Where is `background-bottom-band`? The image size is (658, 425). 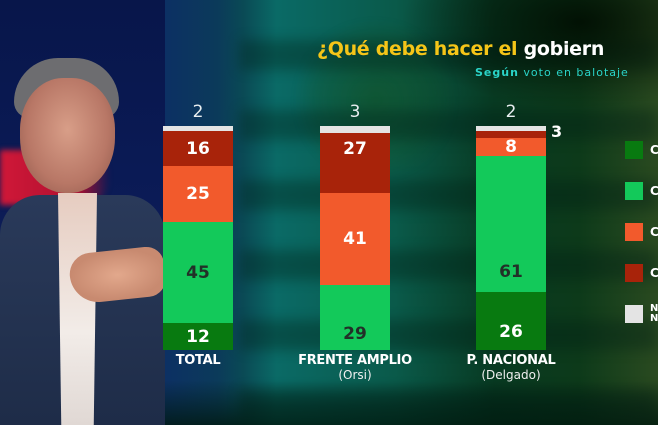
background-bottom-band is located at coordinates (399, 402).